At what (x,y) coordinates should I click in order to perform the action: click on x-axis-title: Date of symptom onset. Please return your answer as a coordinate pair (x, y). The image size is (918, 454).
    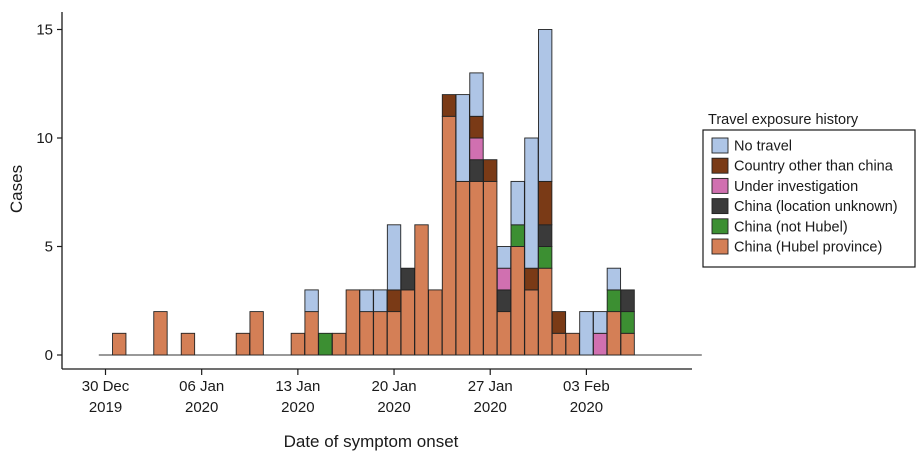
    Looking at the image, I should click on (371, 441).